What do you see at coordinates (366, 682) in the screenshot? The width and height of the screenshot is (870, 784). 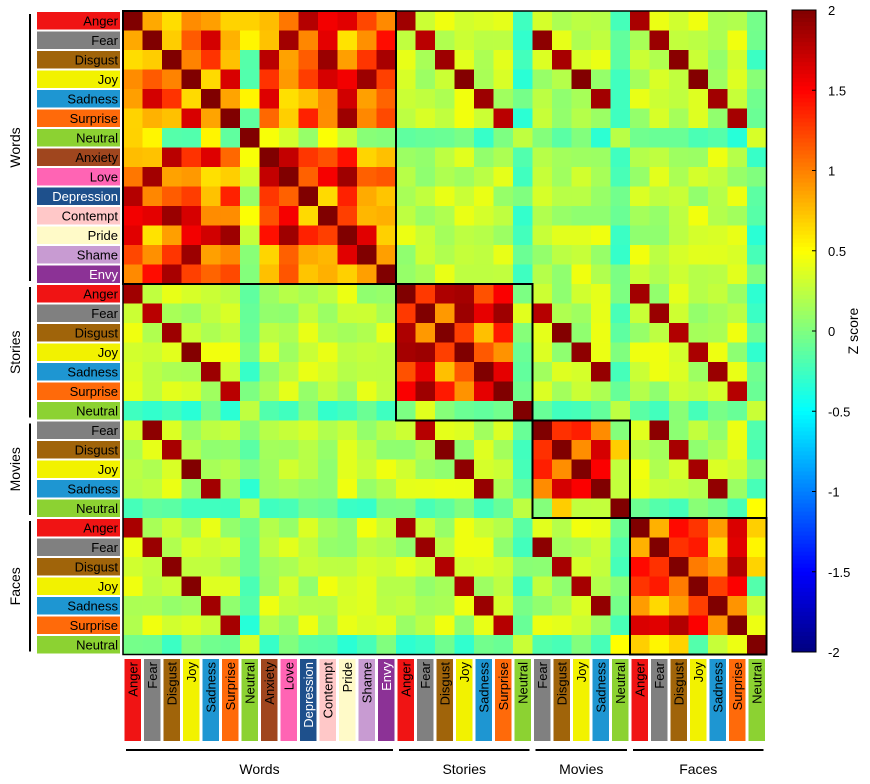 I see `col-label: Shame` at bounding box center [366, 682].